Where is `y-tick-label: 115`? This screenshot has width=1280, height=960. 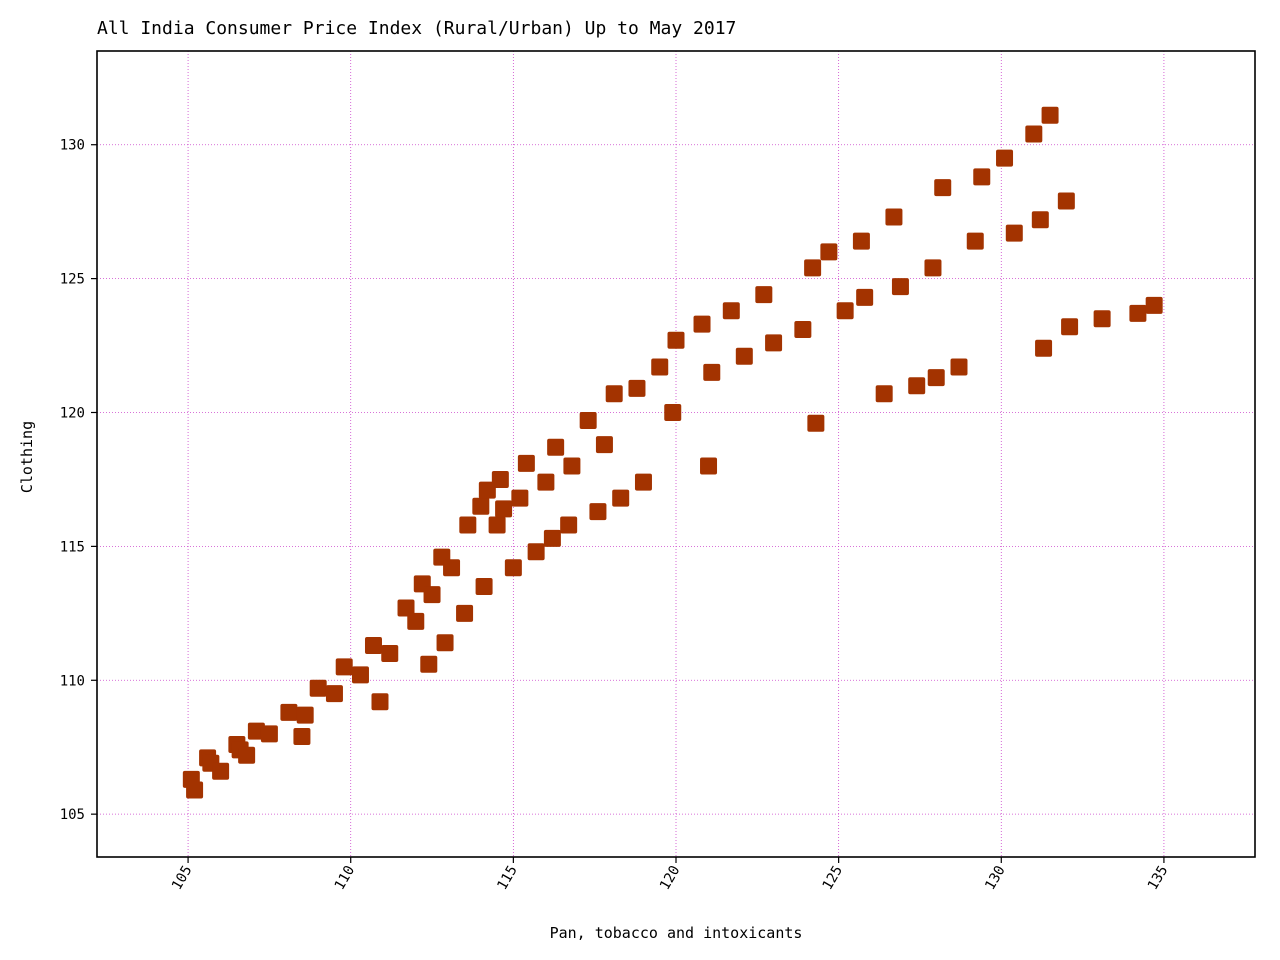 y-tick-label: 115 is located at coordinates (72, 547).